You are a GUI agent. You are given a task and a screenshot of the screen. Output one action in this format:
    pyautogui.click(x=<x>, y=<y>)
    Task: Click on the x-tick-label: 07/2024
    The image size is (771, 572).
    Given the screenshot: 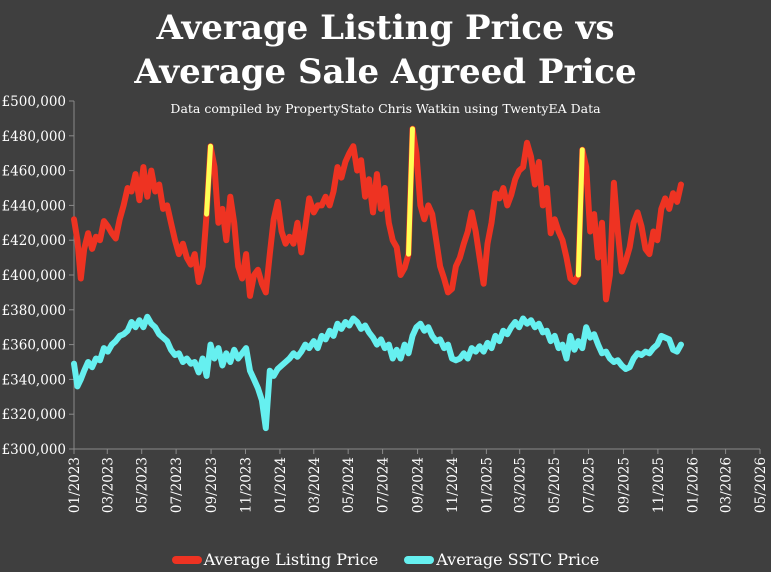 What is the action you would take?
    pyautogui.click(x=384, y=485)
    